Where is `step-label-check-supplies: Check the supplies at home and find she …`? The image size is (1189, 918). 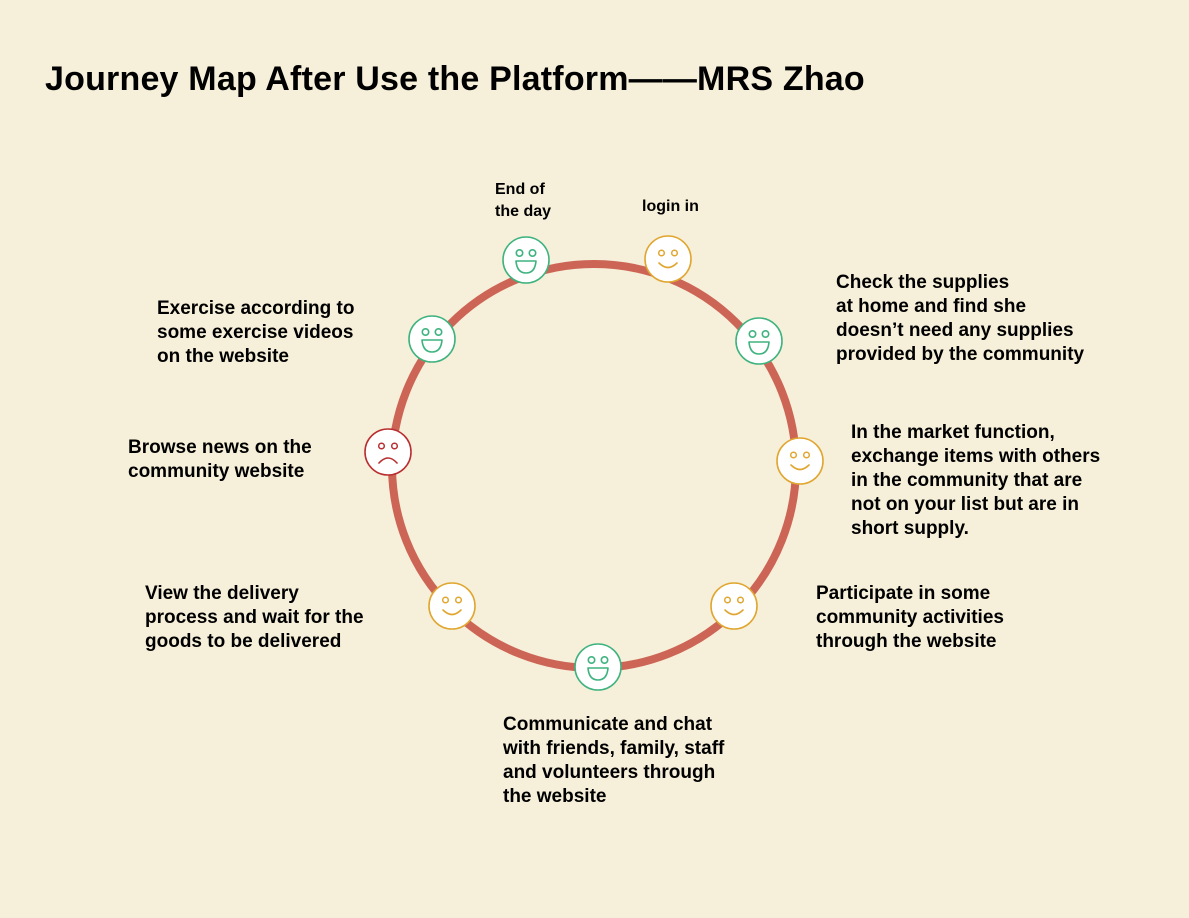
step-label-check-supplies: Check the supplies at home and find she … is located at coordinates (960, 318).